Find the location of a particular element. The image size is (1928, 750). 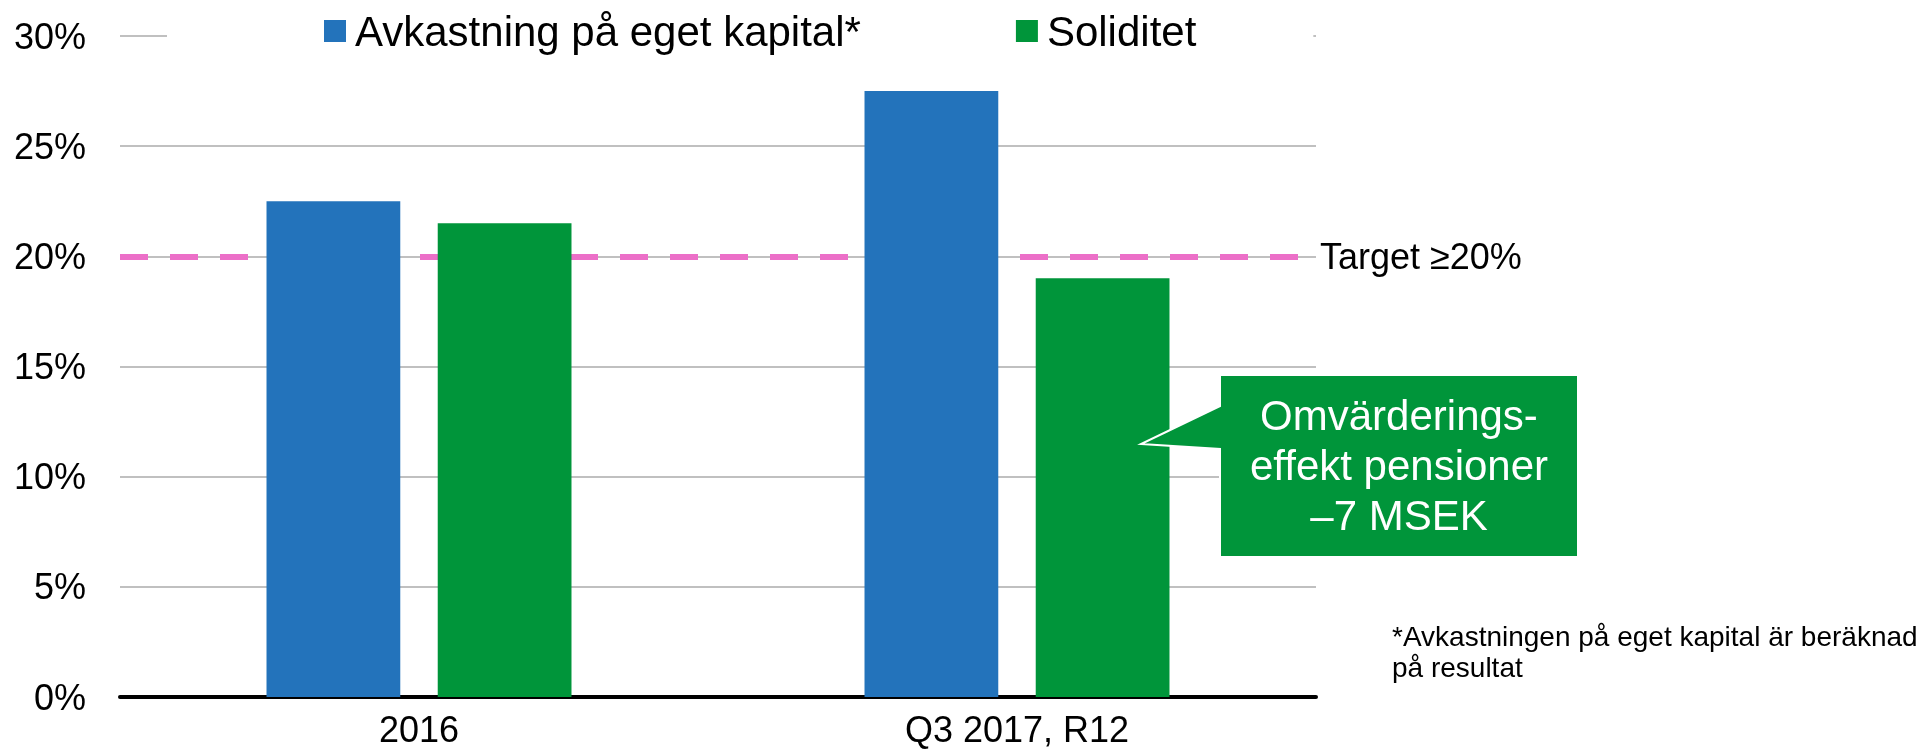

y-tick-label: 15% is located at coordinates (49, 366).